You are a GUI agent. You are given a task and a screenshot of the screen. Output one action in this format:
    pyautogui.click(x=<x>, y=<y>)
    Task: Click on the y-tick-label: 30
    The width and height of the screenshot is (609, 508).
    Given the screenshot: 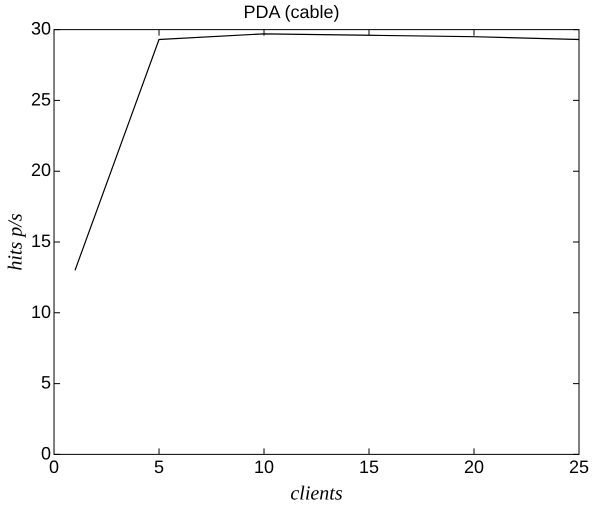 What is the action you would take?
    pyautogui.click(x=41, y=28)
    